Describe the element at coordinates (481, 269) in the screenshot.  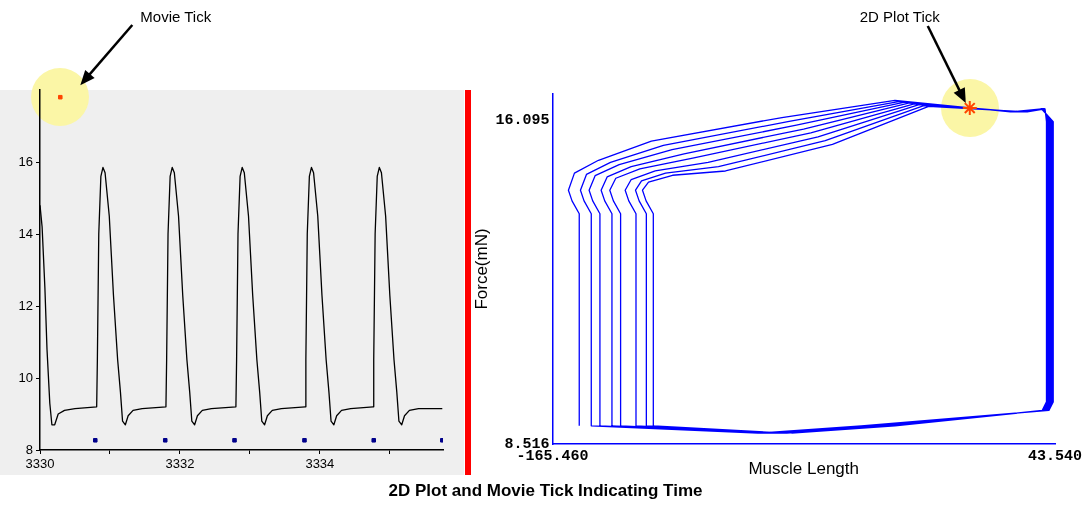
I see `y-axis-title: Force(mN)` at that location.